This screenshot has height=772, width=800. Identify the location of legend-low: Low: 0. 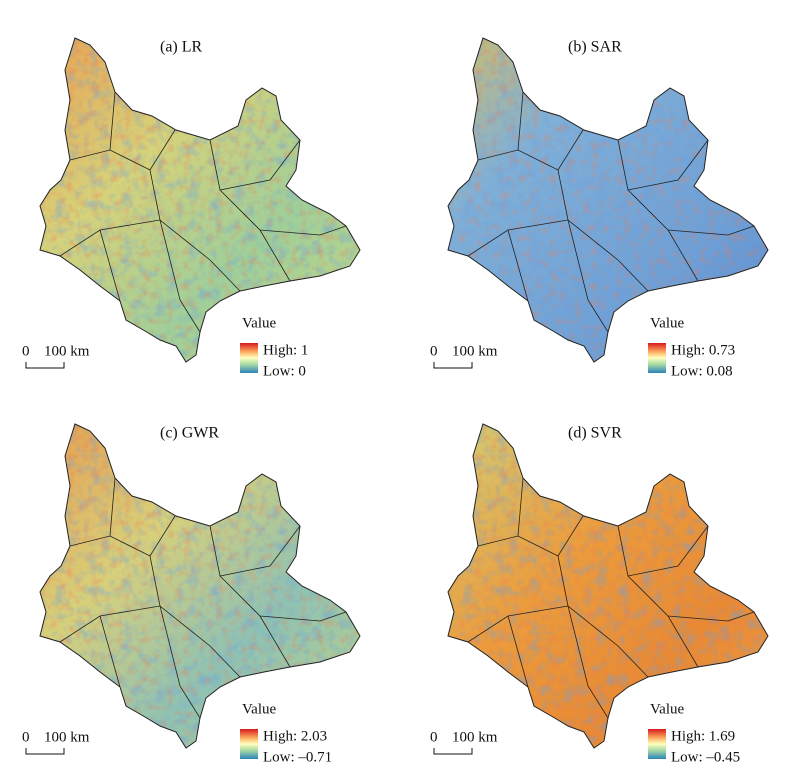
(284, 371).